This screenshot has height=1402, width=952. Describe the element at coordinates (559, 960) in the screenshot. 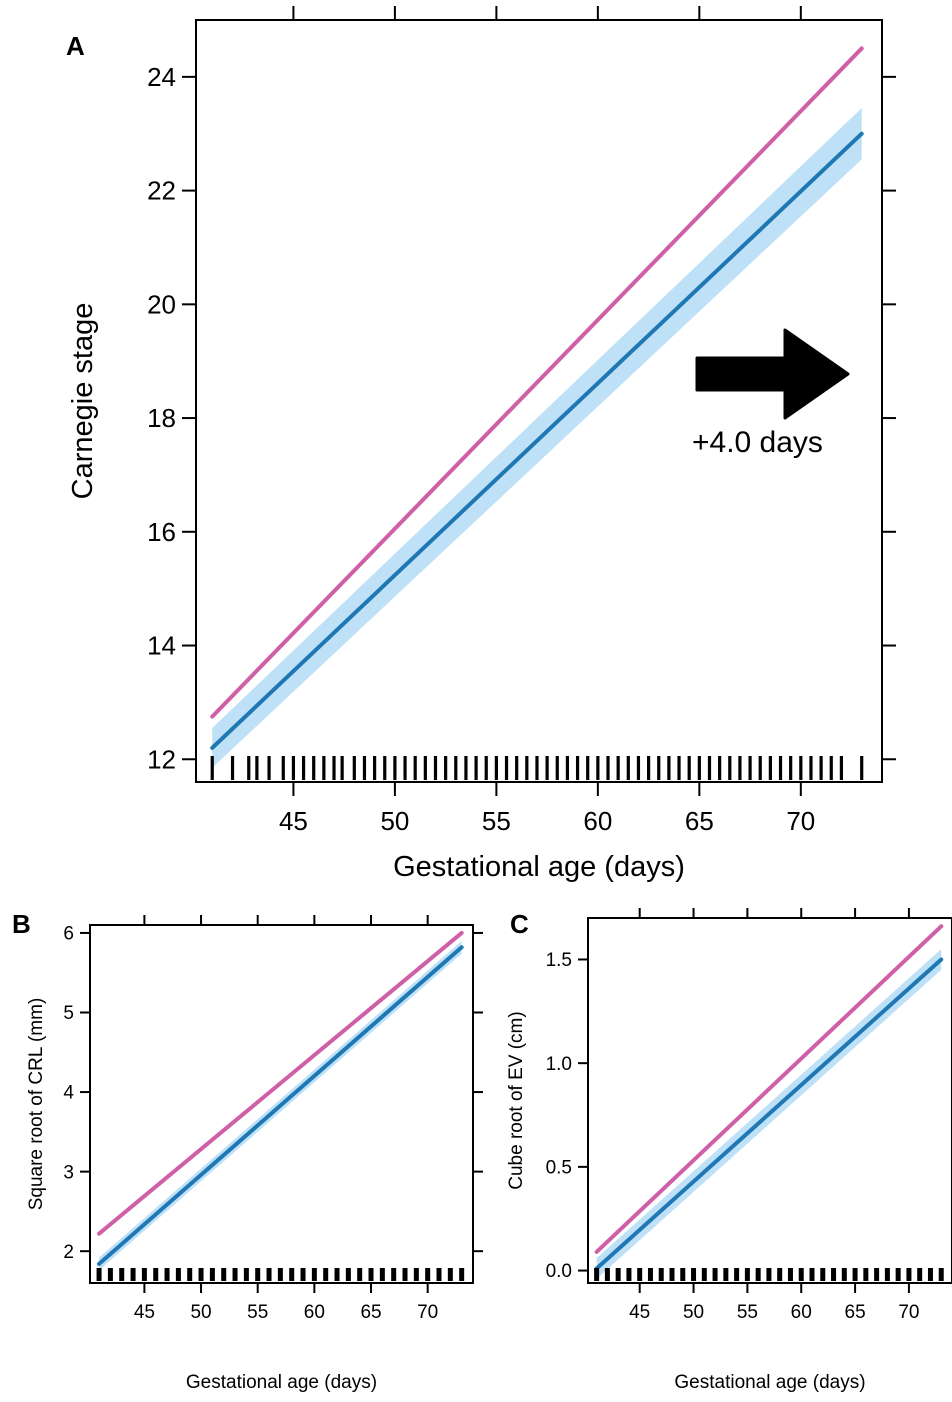

I see `panel-c-y-tick-label: 1.5` at that location.